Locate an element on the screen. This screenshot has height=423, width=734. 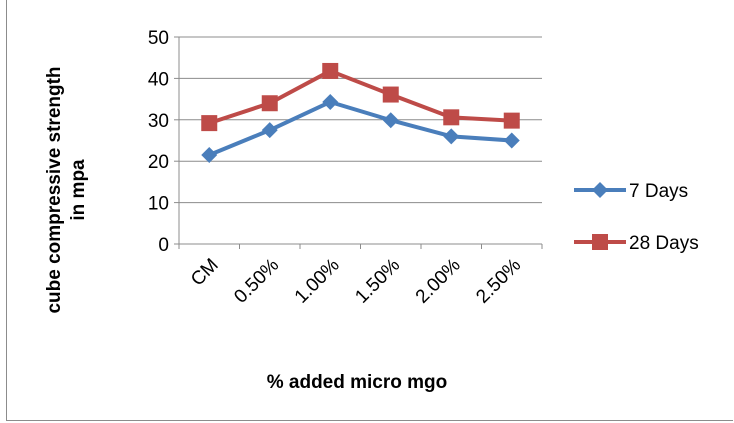
legend: 7 Days 28 Days is located at coordinates (636, 217).